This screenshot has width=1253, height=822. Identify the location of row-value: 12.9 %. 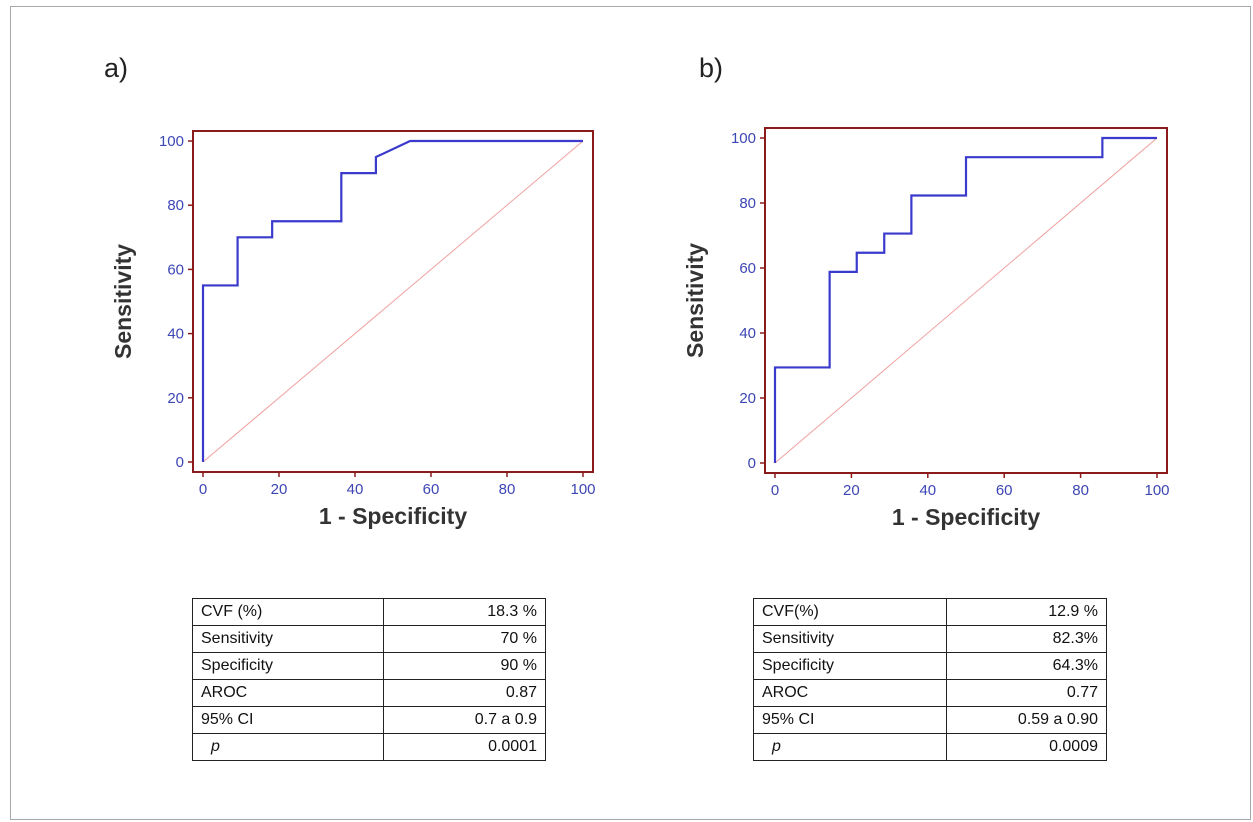
(1026, 612).